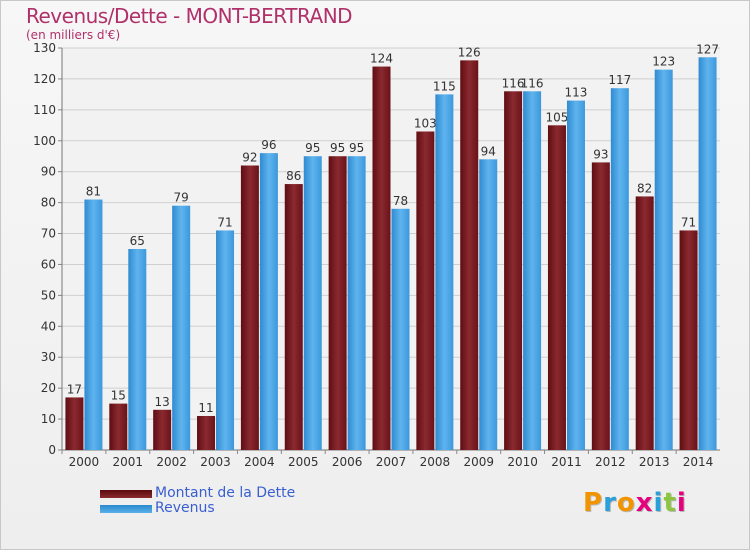 The height and width of the screenshot is (550, 750). Describe the element at coordinates (576, 93) in the screenshot. I see `data-label-revenus: 113` at that location.